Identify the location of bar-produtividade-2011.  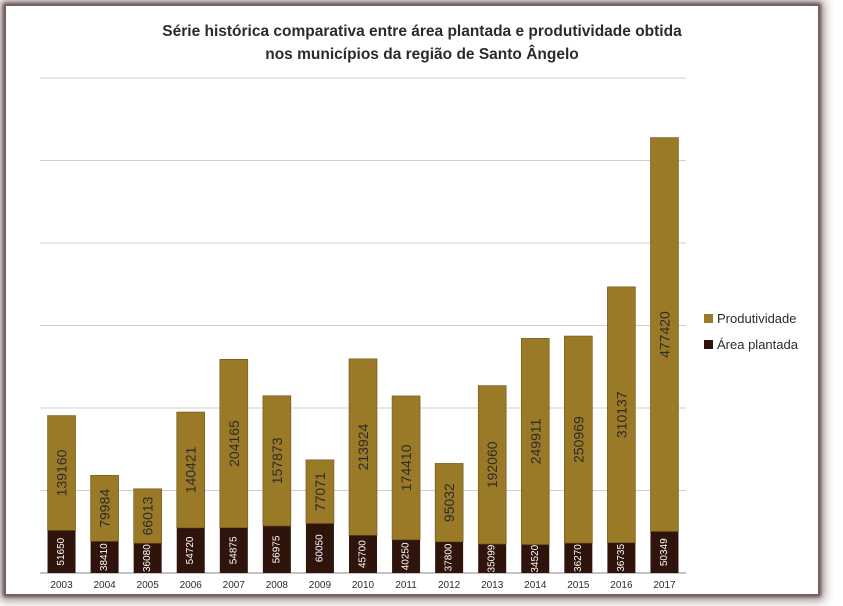
(406, 468).